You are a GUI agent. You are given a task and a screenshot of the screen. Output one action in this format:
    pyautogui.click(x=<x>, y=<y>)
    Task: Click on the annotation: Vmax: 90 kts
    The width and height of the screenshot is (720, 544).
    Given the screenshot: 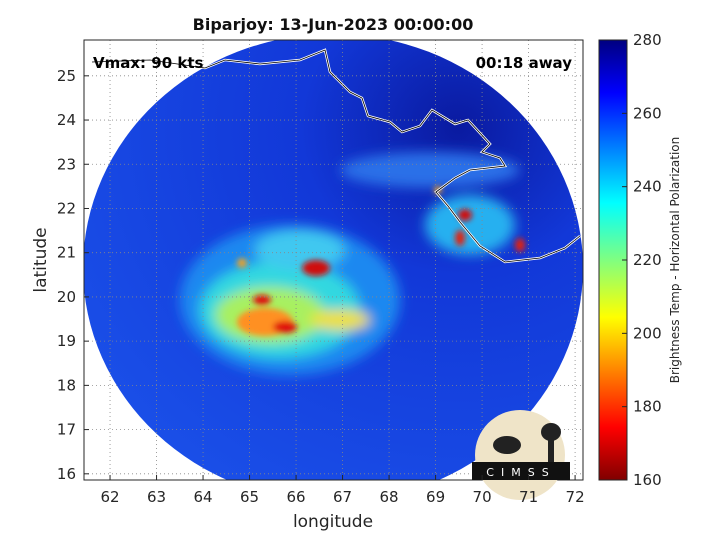 What is the action you would take?
    pyautogui.click(x=148, y=63)
    